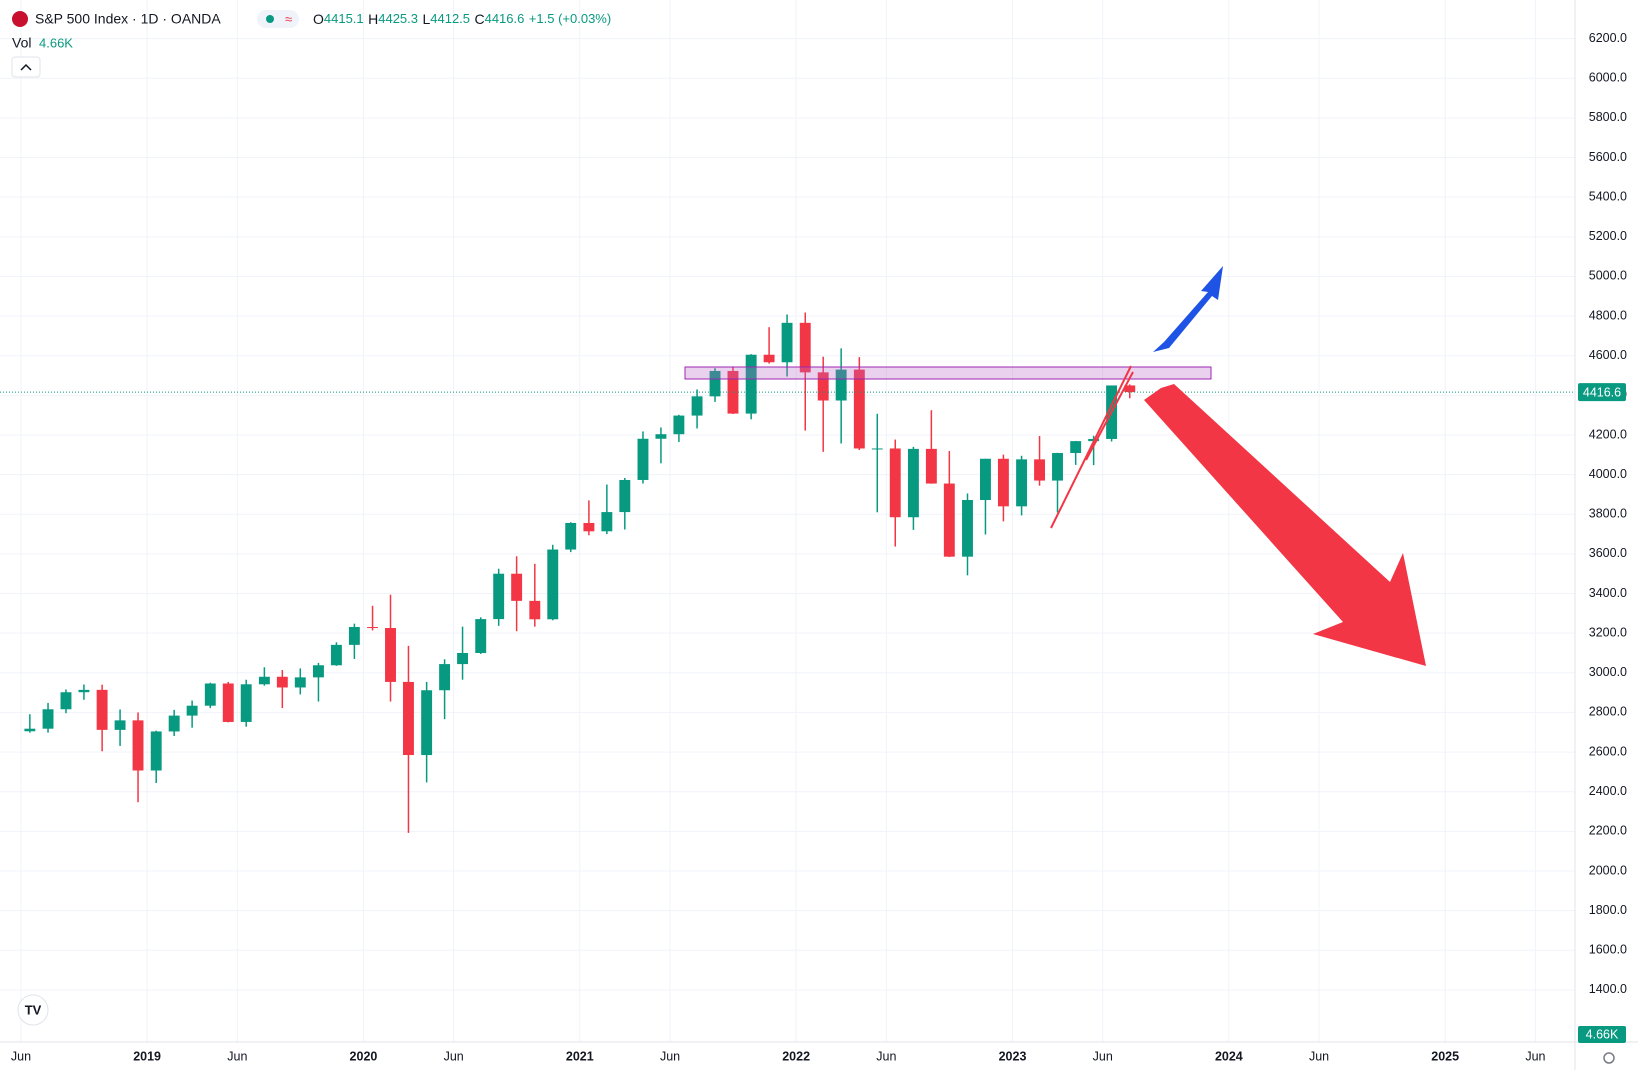 Image resolution: width=1638 pixels, height=1070 pixels. What do you see at coordinates (398, 18) in the screenshot?
I see `h-value: 4425.3` at bounding box center [398, 18].